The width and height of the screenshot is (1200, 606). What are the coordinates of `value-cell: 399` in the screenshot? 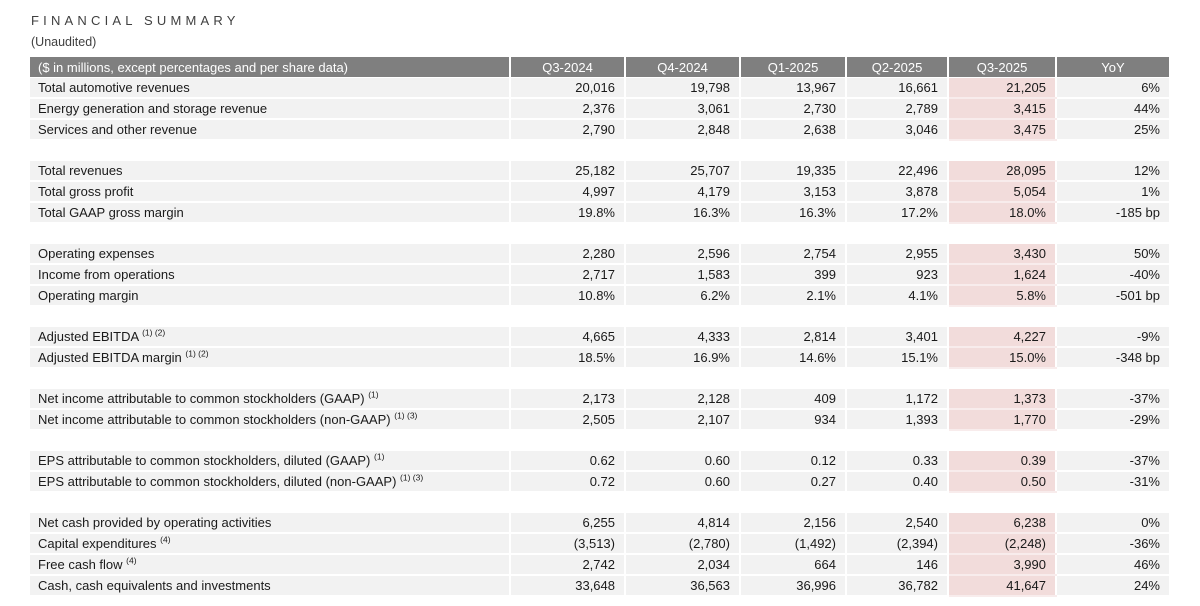 It's located at (792, 275).